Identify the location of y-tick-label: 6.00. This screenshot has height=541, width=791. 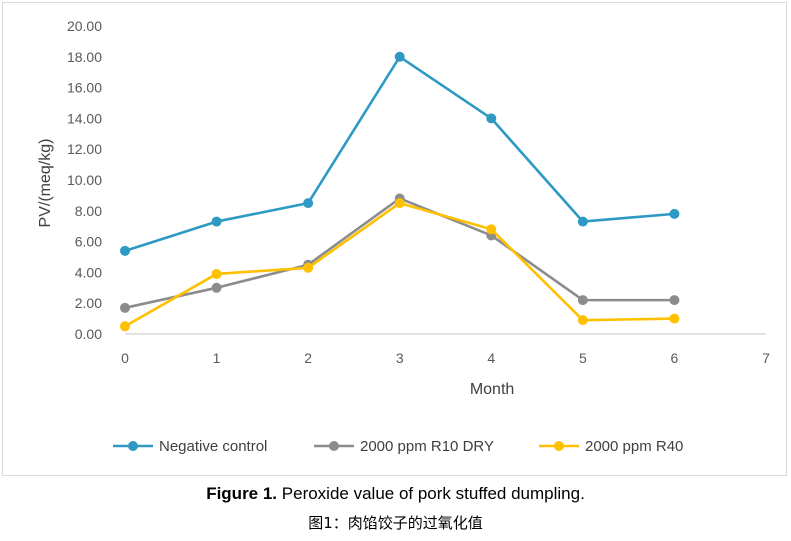
(88, 242).